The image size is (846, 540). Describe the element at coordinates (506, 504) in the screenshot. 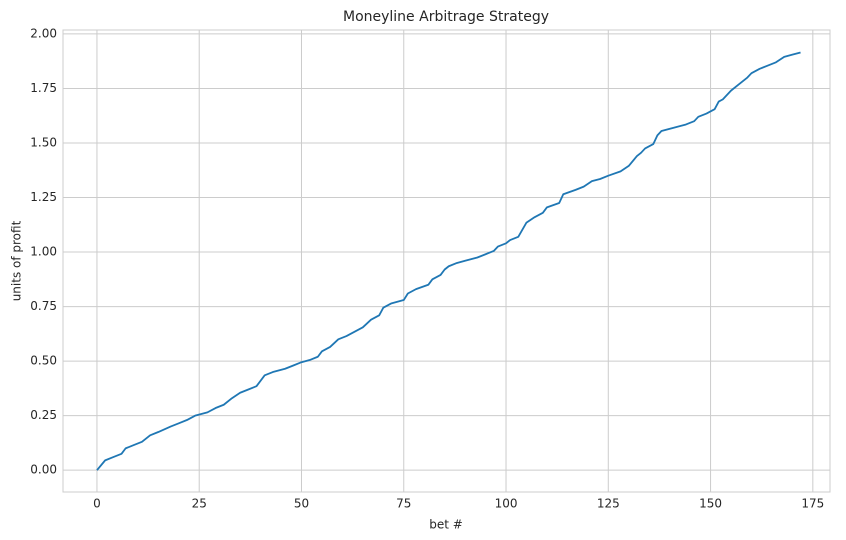

I see `x-tick-label: 100` at that location.